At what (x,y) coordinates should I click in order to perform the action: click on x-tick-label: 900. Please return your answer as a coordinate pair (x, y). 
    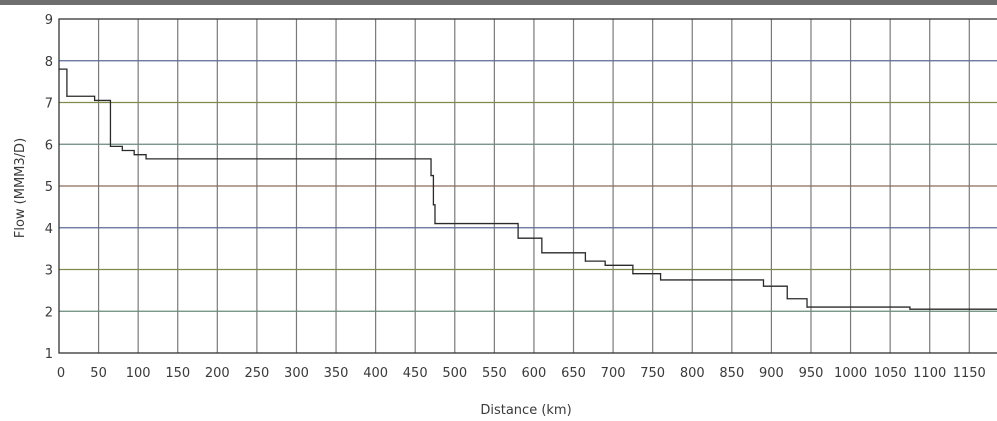
    Looking at the image, I should click on (771, 373).